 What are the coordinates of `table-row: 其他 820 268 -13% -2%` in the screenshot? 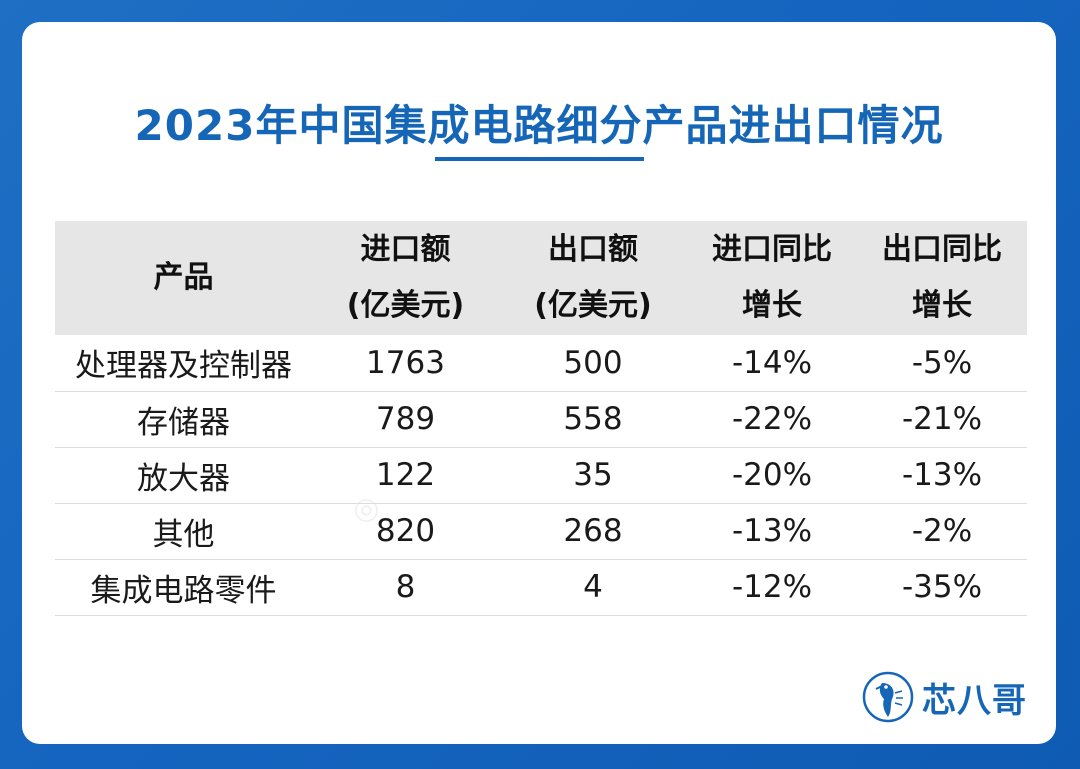 It's located at (541, 531).